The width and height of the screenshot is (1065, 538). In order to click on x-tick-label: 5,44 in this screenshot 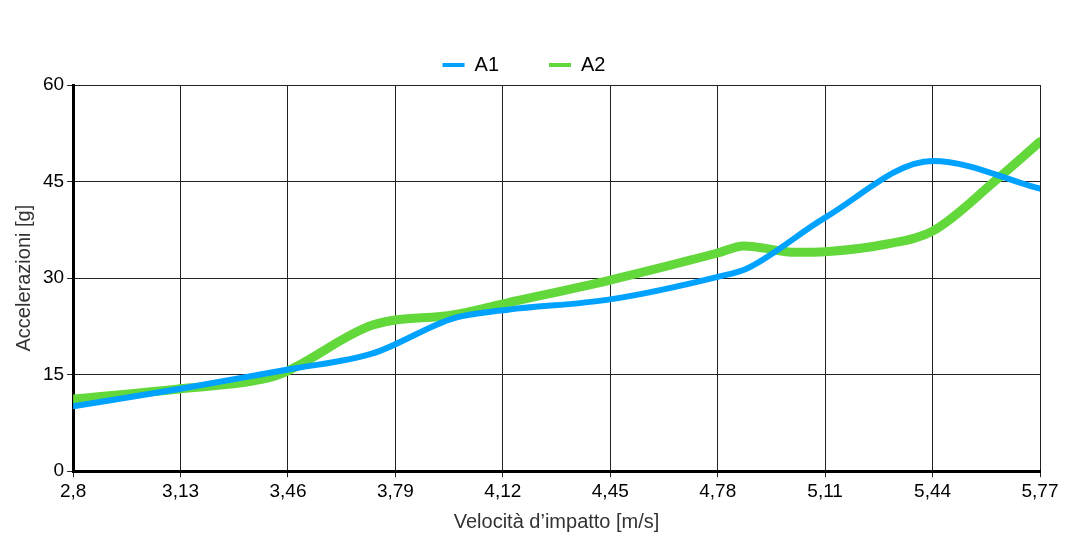, I will do `click(933, 490)`.